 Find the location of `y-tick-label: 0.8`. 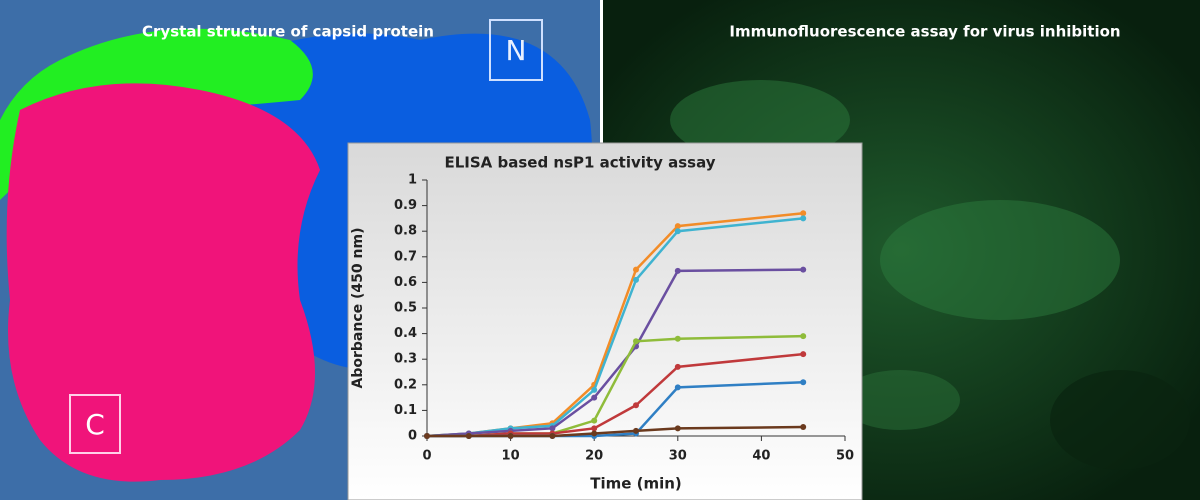

y-tick-label: 0.8 is located at coordinates (405, 231).